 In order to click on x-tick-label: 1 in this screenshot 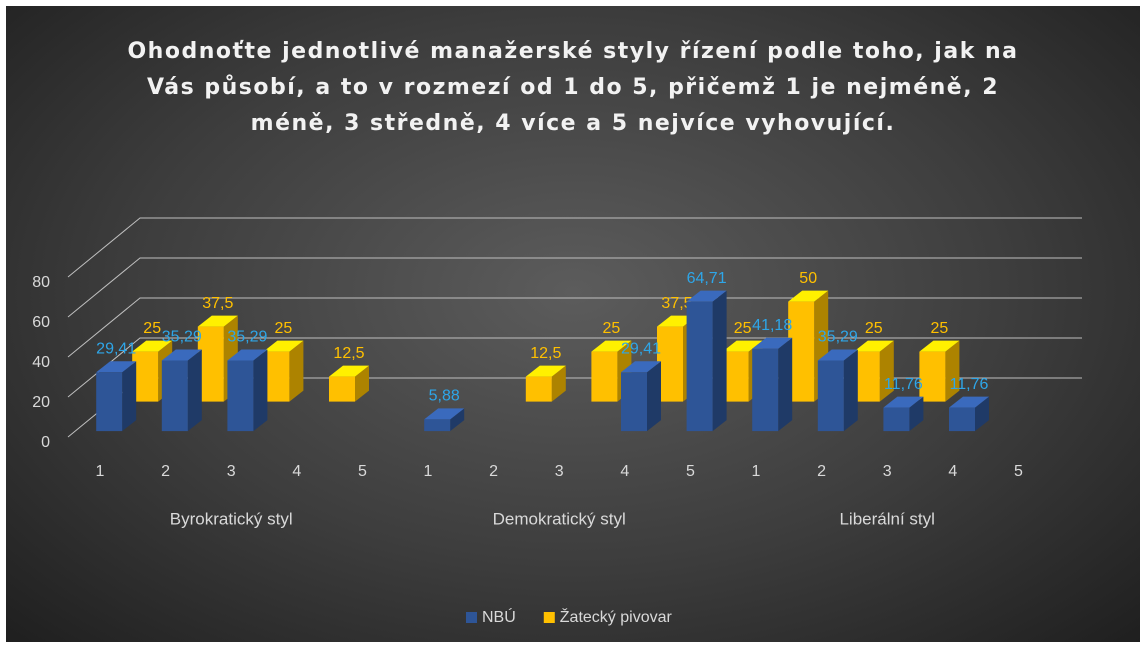, I will do `click(428, 471)`.